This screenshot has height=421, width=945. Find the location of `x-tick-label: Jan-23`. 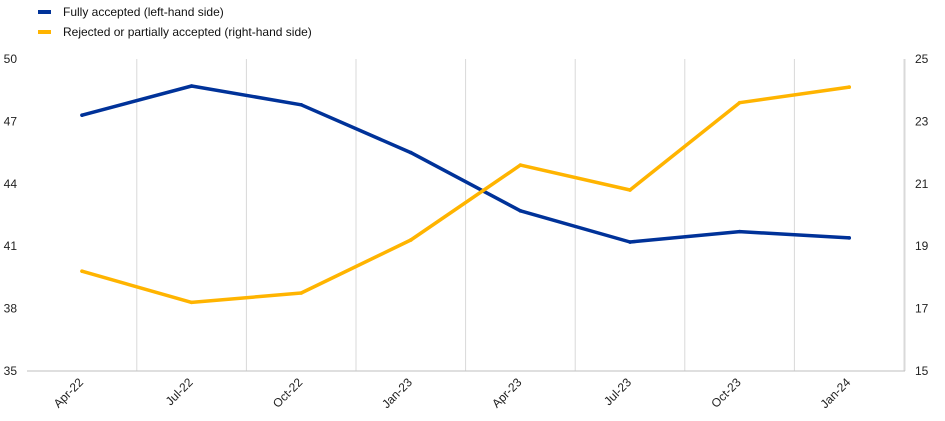

x-tick-label: Jan-23 is located at coordinates (397, 393).